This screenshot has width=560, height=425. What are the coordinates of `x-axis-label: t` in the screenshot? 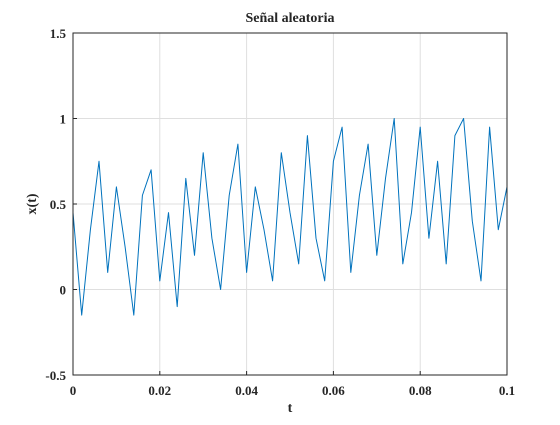 It's located at (290, 408).